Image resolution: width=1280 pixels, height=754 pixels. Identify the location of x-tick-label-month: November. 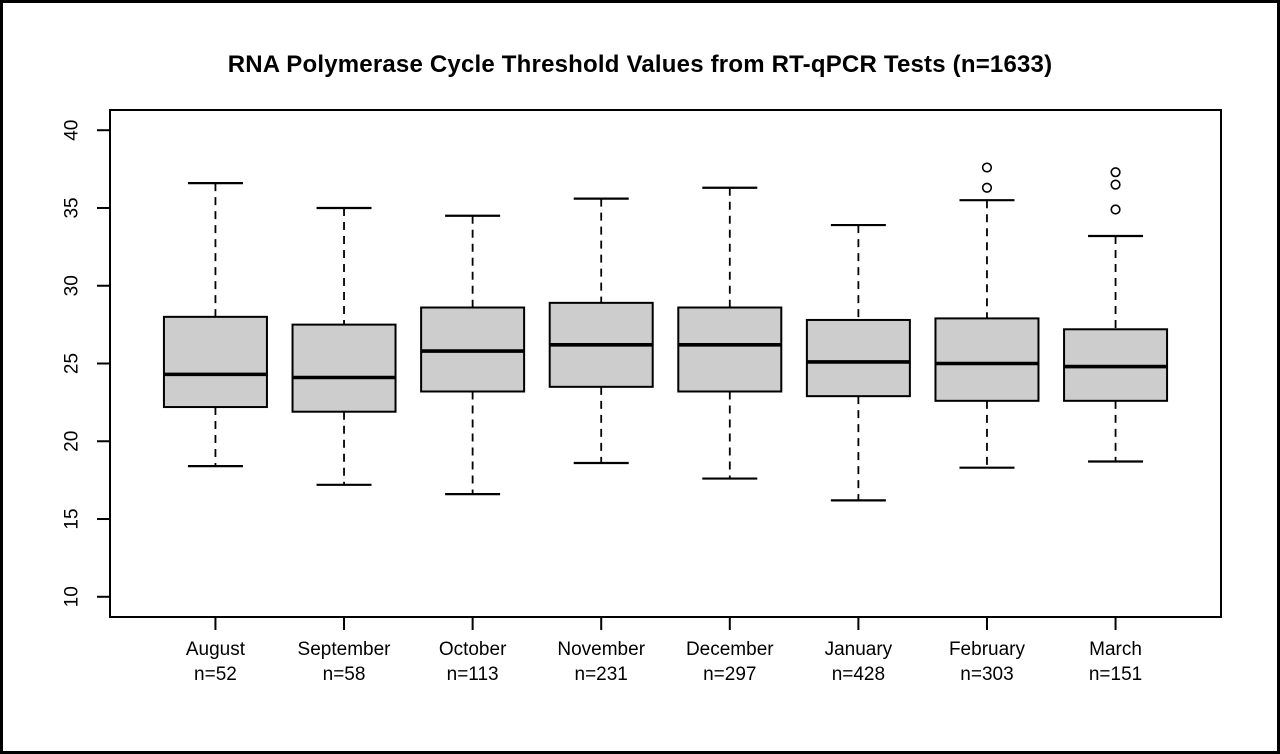
(601, 649).